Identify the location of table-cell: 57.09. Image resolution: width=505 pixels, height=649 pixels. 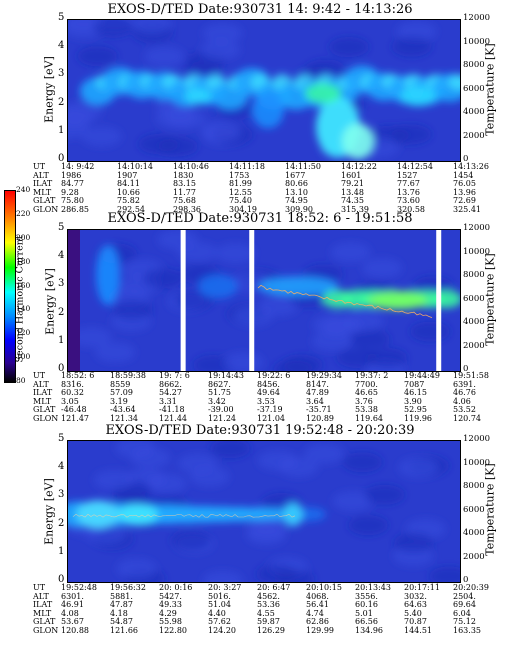
(121, 393).